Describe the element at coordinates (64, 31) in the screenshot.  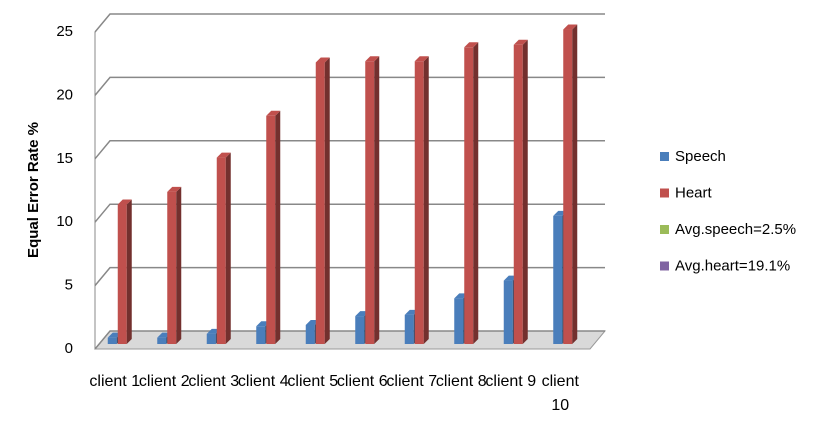
I see `y-tick-label: 25` at that location.